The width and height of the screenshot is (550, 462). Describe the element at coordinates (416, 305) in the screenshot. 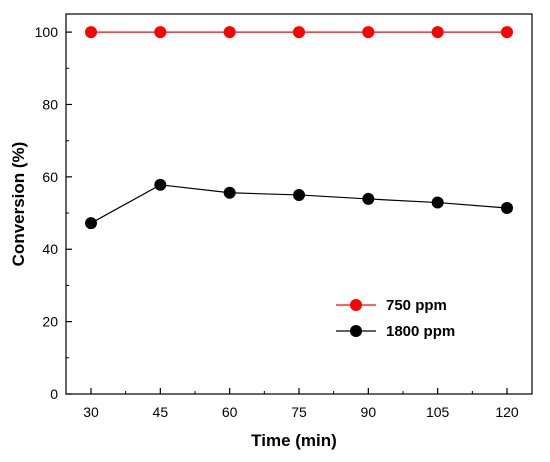

I see `legend-label-750: 750 ppm` at that location.